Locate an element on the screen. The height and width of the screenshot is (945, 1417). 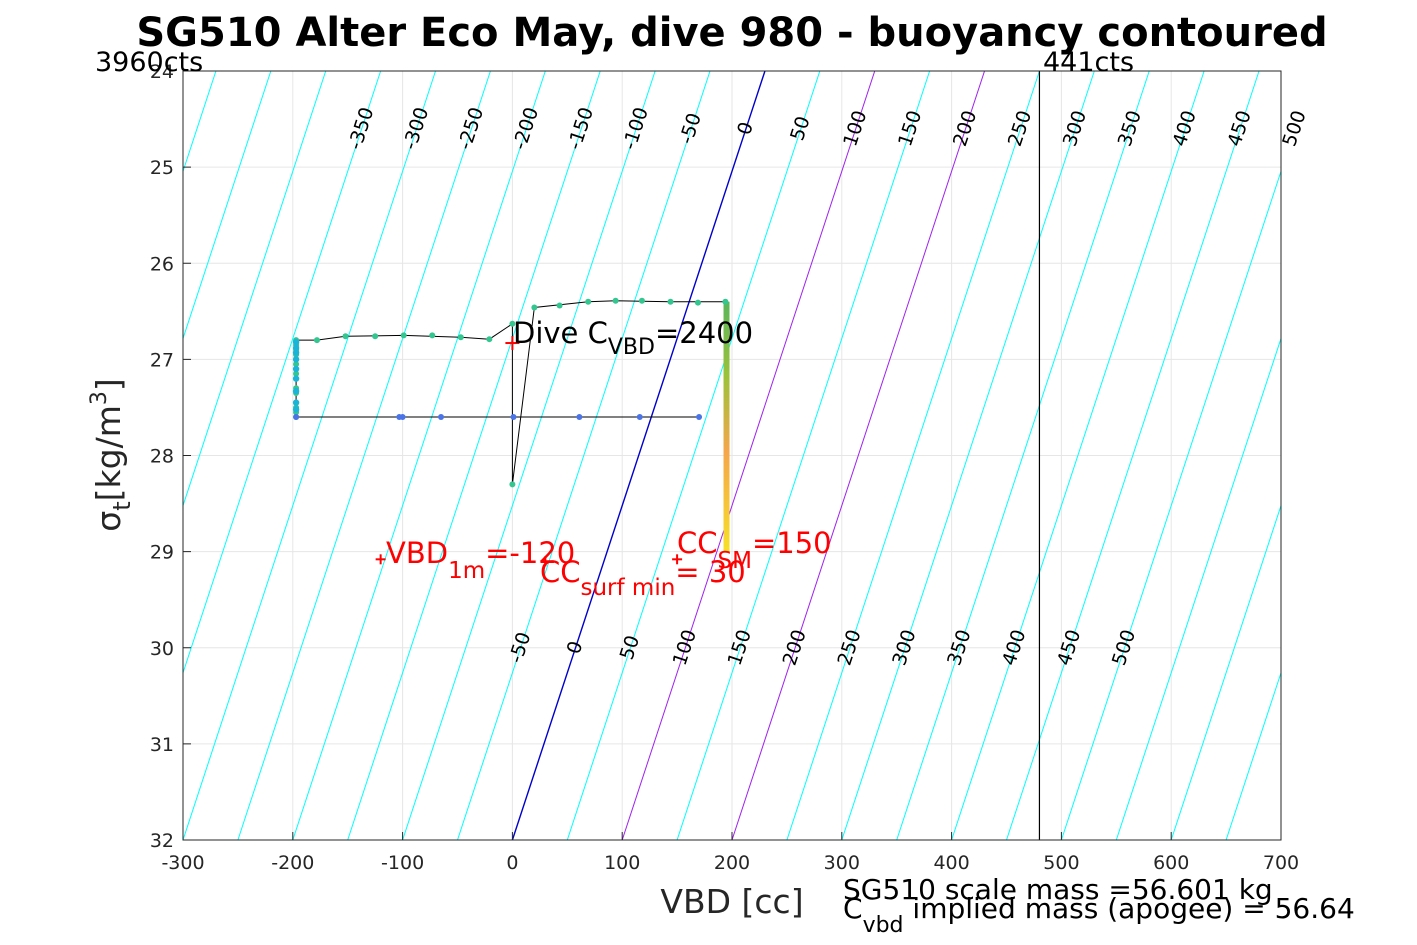
y-tick-label: 25 is located at coordinates (162, 168).